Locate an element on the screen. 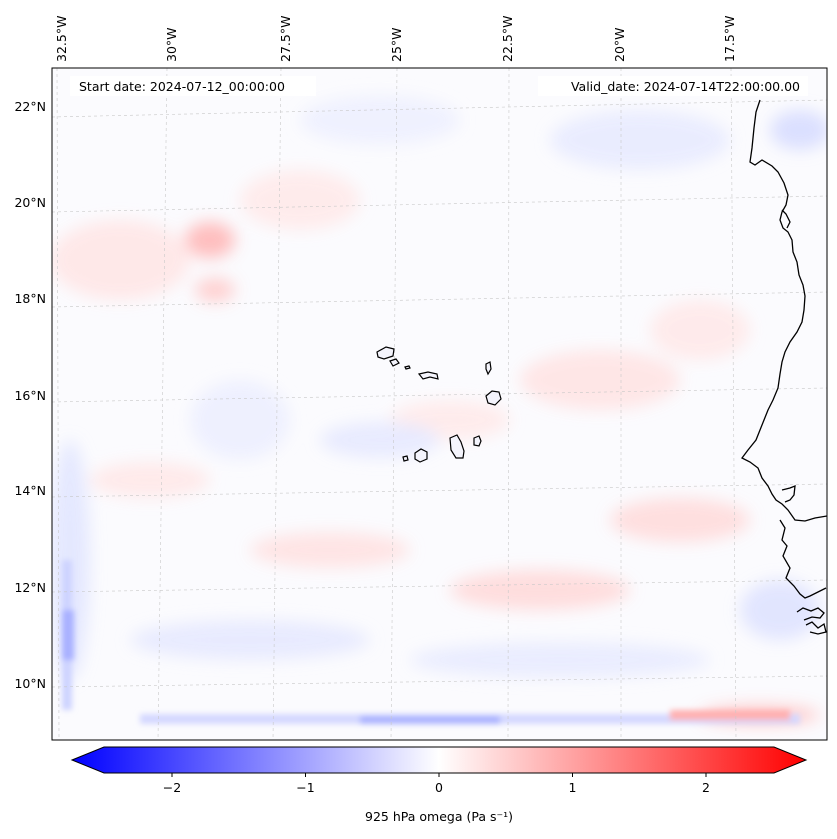 Image resolution: width=837 pixels, height=839 pixels. island-santo-antao is located at coordinates (385, 353).